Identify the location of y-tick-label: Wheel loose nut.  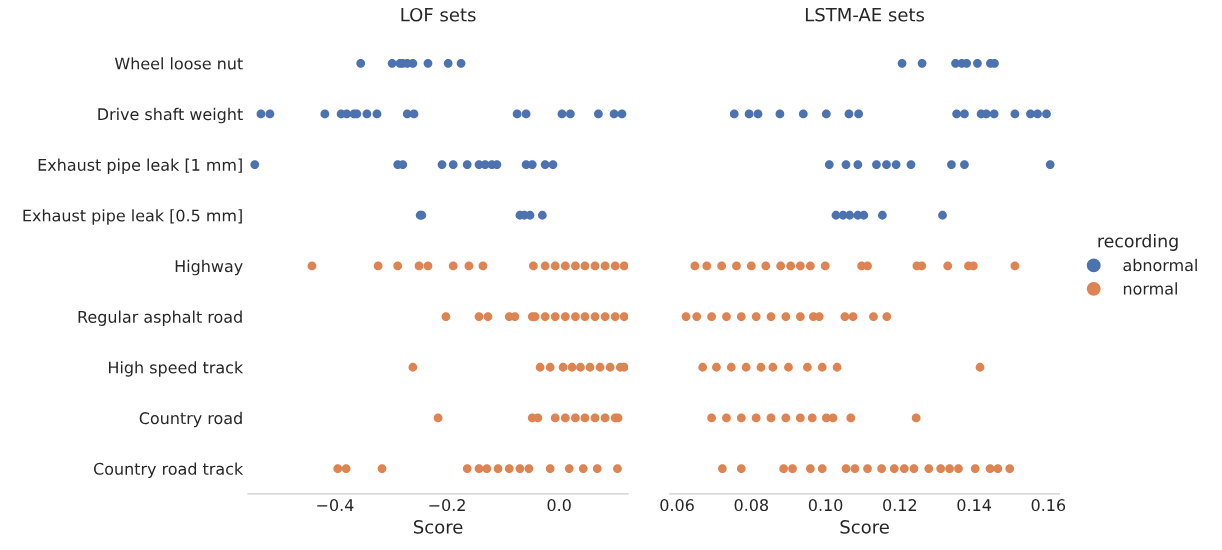
(178, 63).